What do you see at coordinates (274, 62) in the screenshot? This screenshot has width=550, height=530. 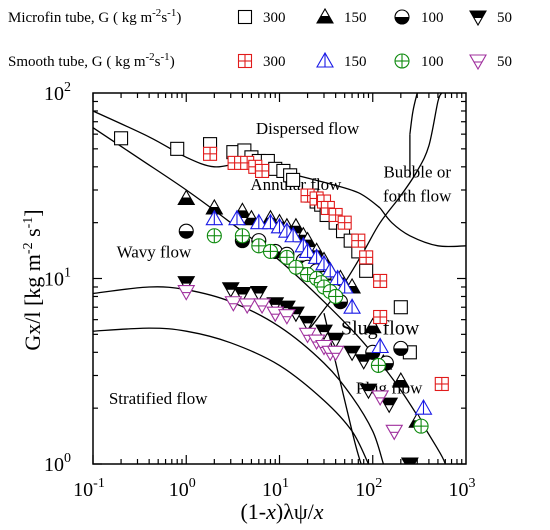 I see `legend-smooth-300-label: 300` at bounding box center [274, 62].